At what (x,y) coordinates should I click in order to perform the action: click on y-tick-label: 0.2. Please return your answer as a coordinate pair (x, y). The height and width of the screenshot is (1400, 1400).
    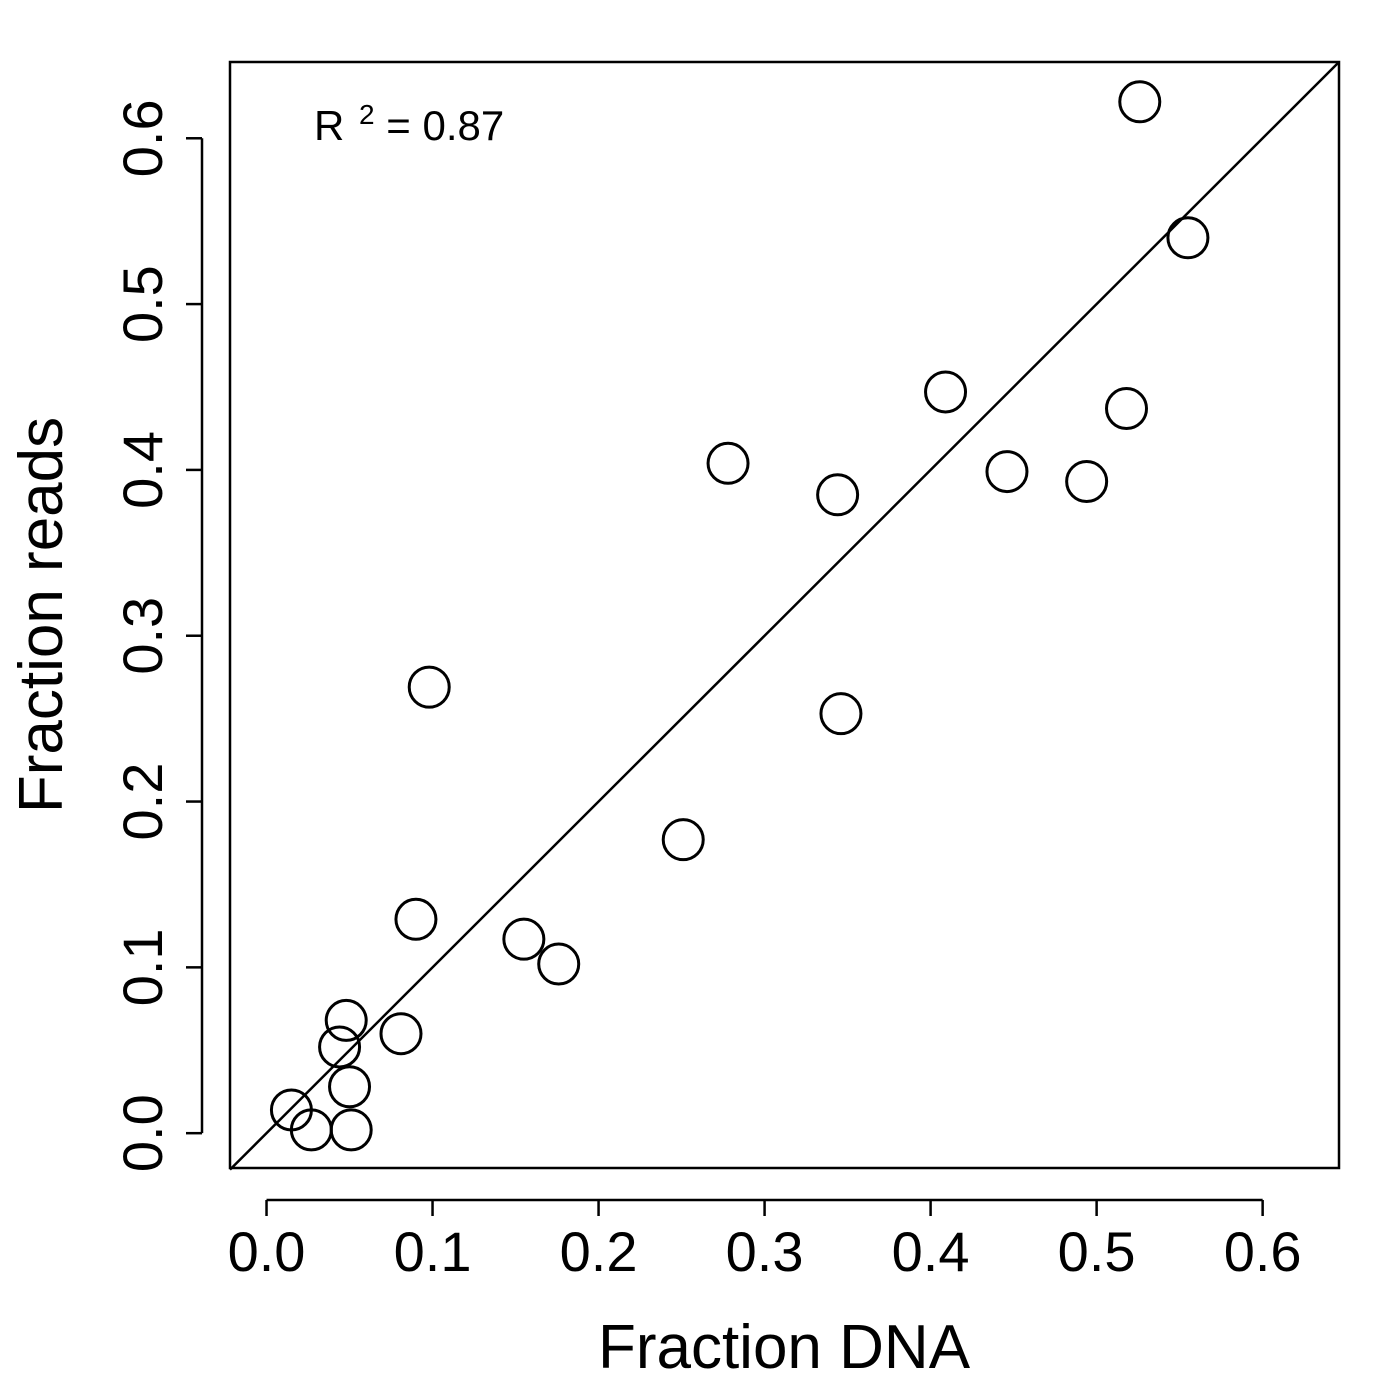
    Looking at the image, I should click on (142, 802).